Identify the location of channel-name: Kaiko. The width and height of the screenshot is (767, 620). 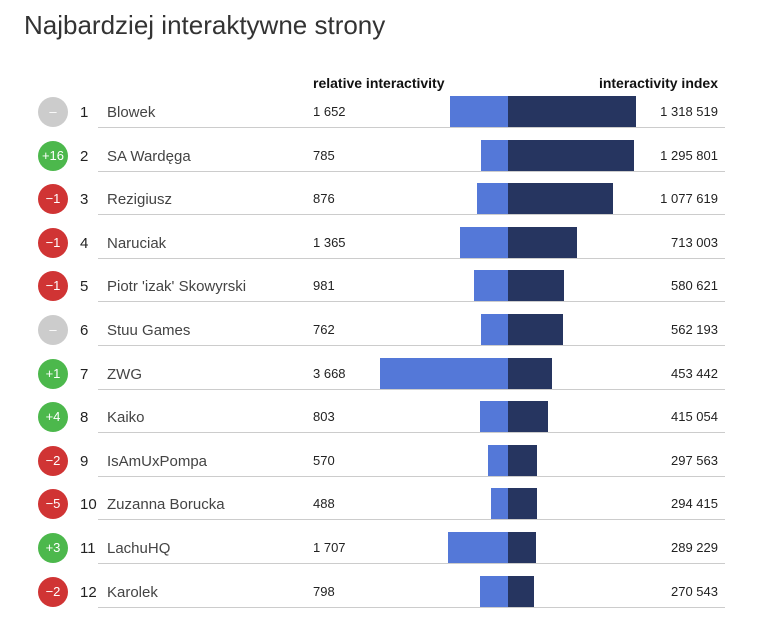
(126, 418).